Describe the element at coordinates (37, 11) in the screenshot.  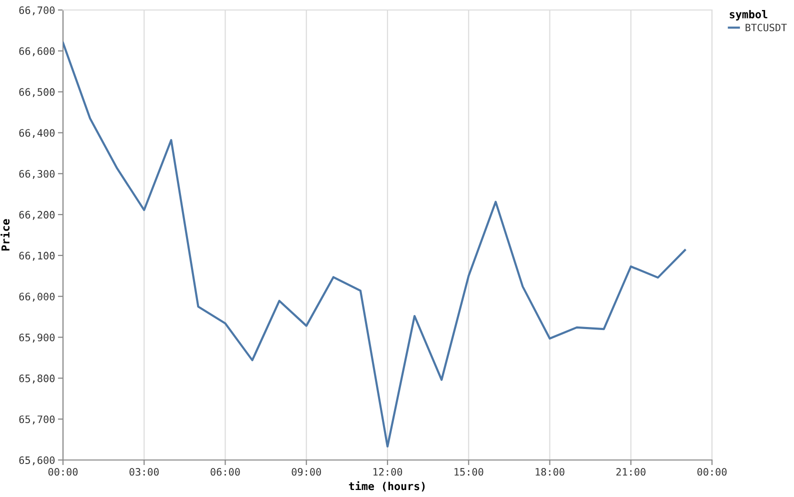
I see `y-tick-label: 66,700` at that location.